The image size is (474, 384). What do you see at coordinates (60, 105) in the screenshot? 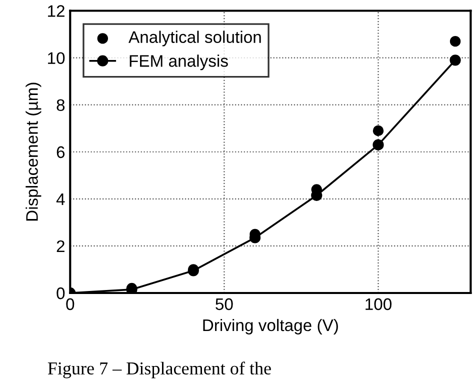
I see `y-tick-label: 8` at bounding box center [60, 105].